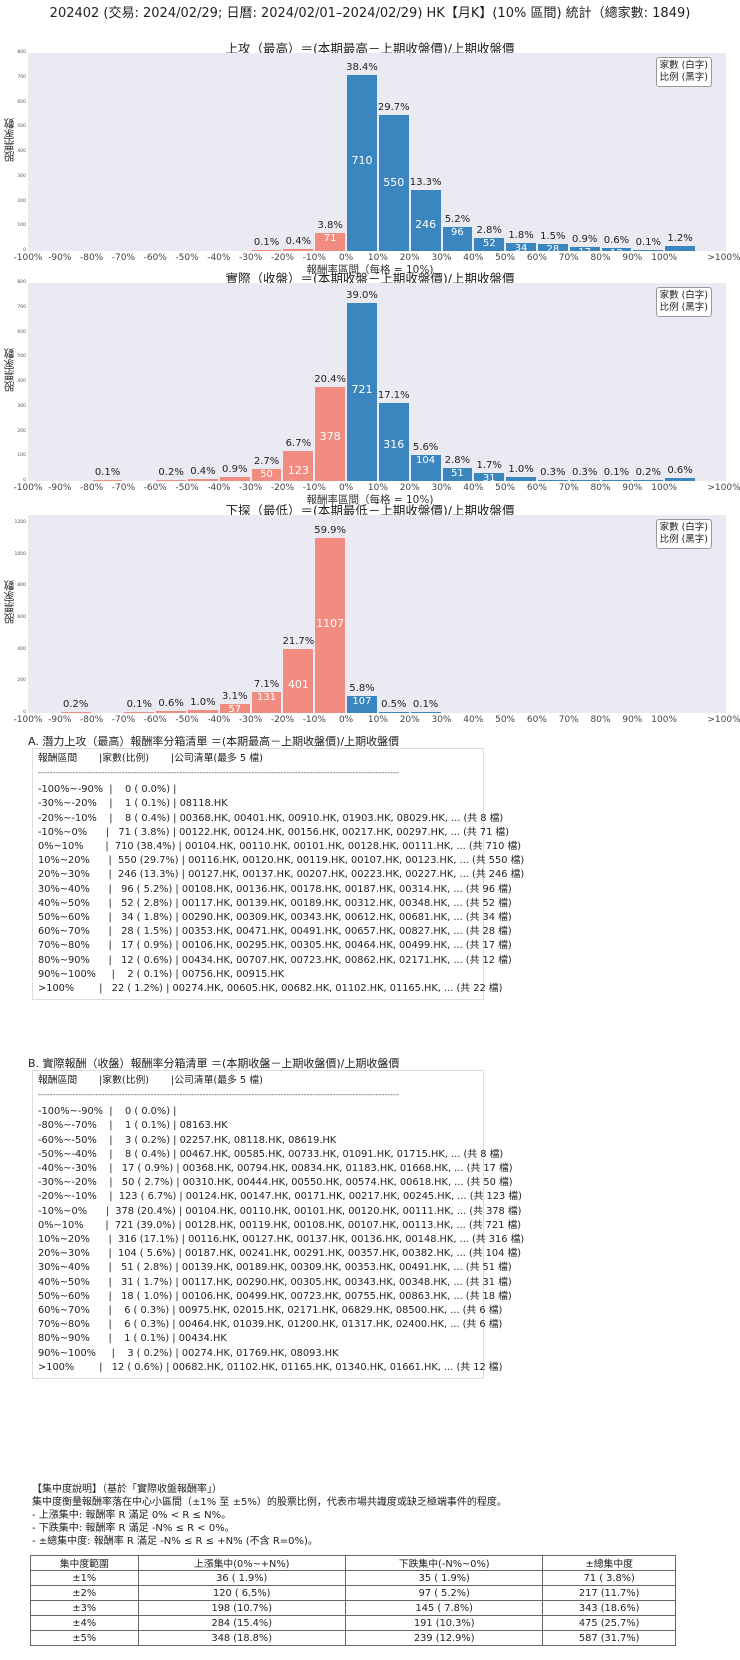  I want to click on x-tick: -70%, so click(123, 720).